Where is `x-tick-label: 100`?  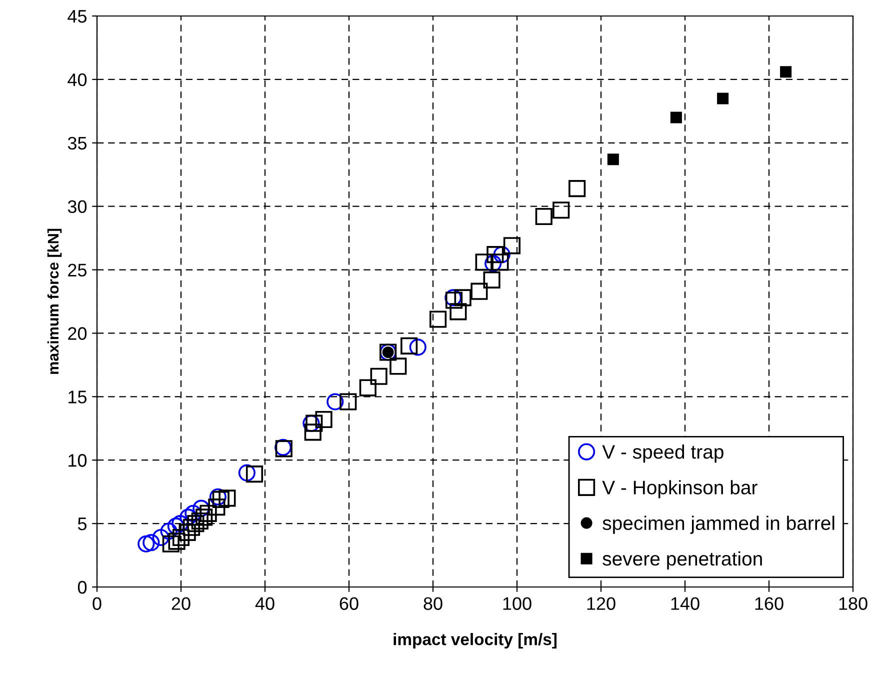 x-tick-label: 100 is located at coordinates (517, 603).